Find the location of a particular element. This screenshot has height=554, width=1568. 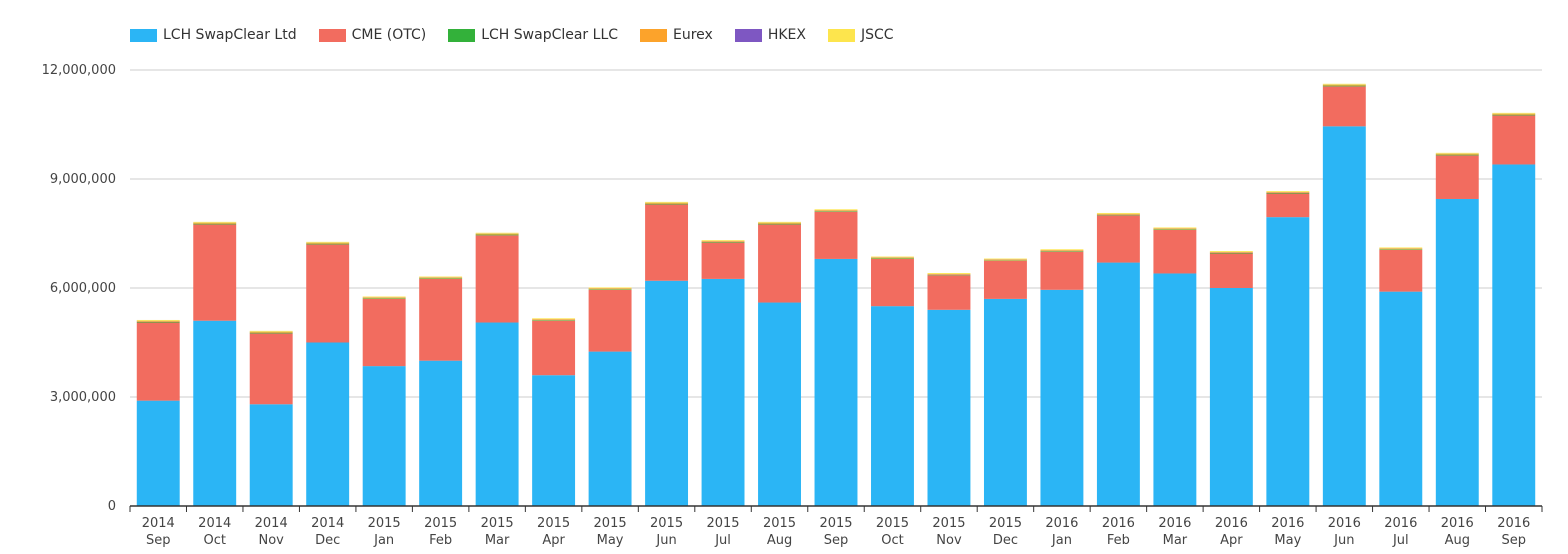

legend-item: LCH SwapClear LLC is located at coordinates (533, 35).